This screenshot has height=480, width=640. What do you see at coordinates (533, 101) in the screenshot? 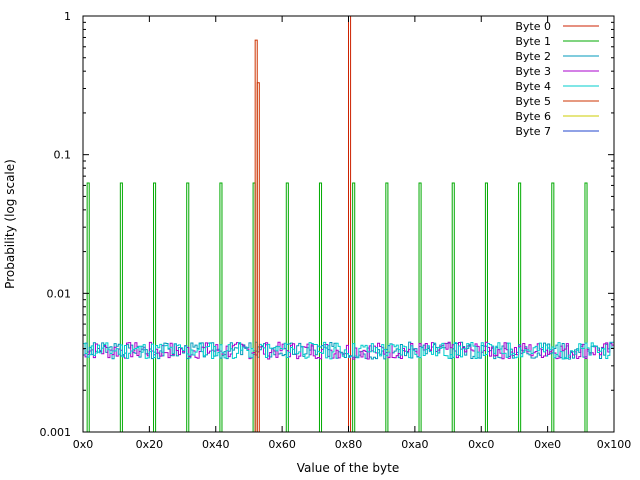
I see `legend-label: Byte 5` at bounding box center [533, 101].